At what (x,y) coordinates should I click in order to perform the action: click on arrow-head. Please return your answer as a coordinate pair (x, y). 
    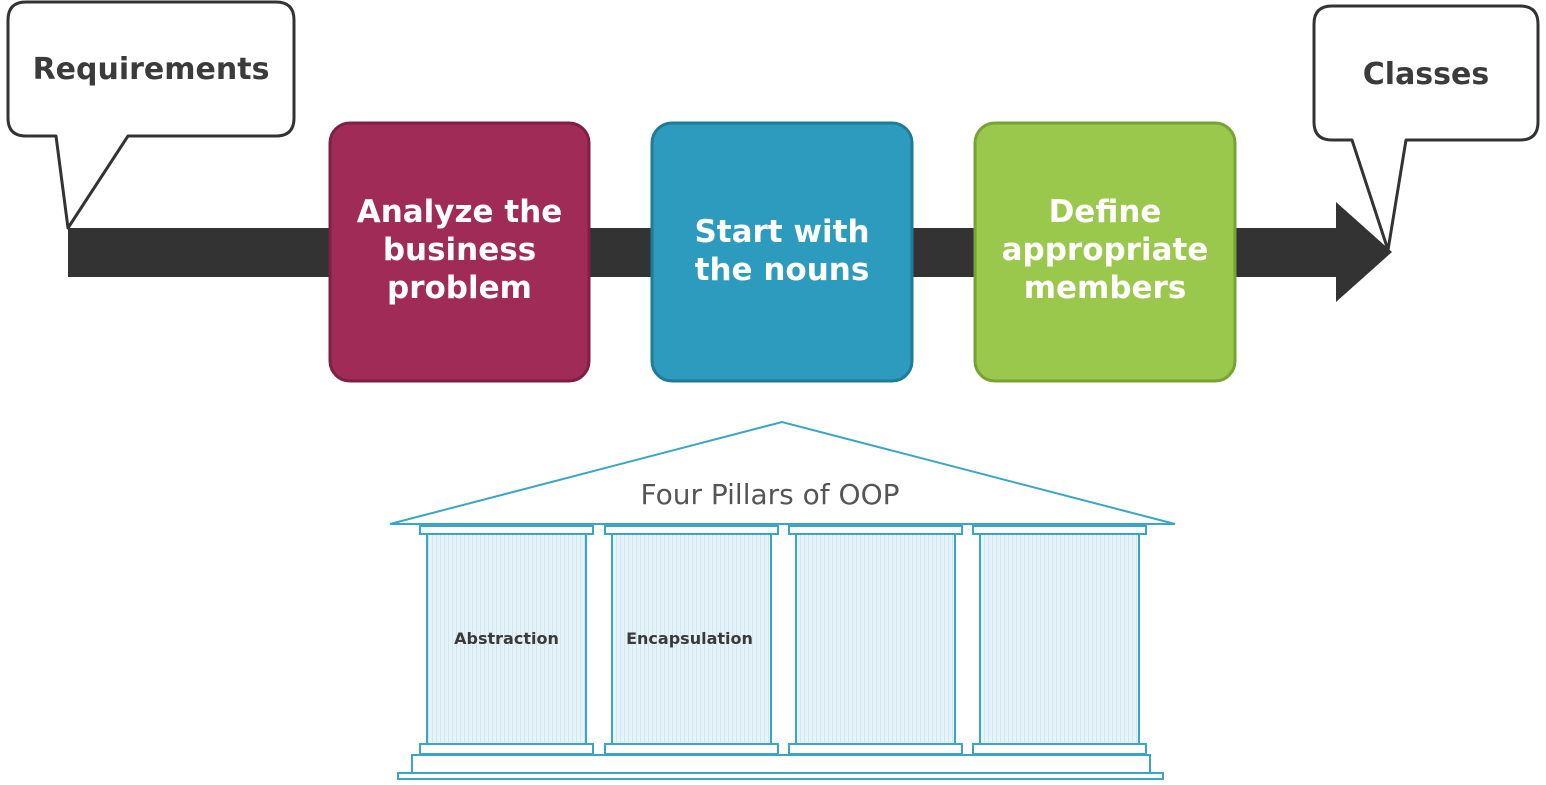
    Looking at the image, I should click on (1364, 252).